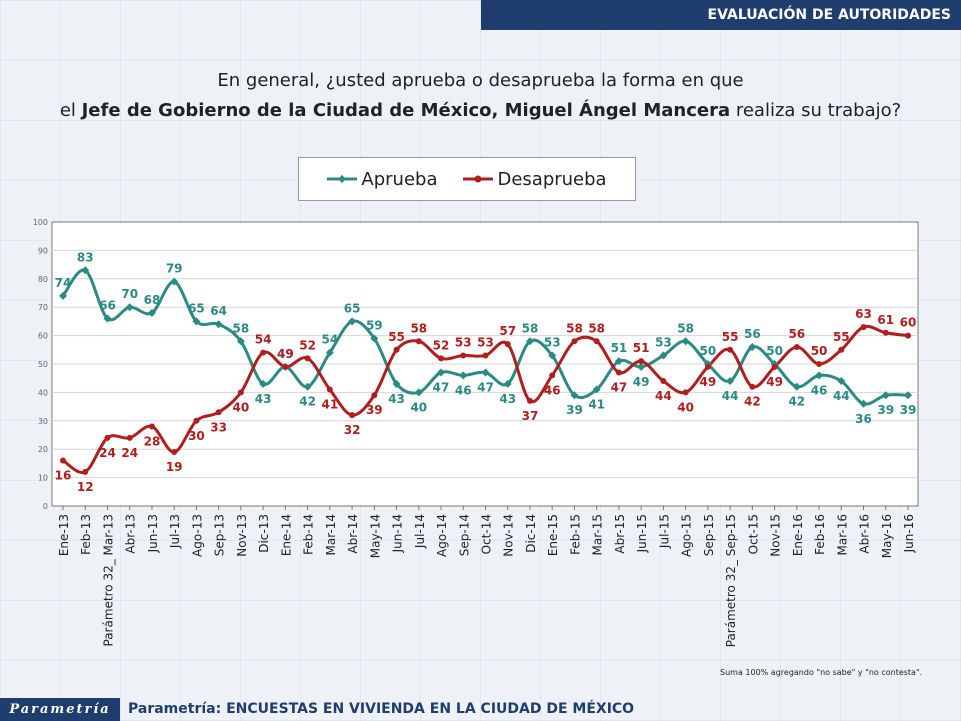 This screenshot has width=961, height=721. I want to click on x-tick-label: Parámetro 32_ Sep-15, so click(731, 580).